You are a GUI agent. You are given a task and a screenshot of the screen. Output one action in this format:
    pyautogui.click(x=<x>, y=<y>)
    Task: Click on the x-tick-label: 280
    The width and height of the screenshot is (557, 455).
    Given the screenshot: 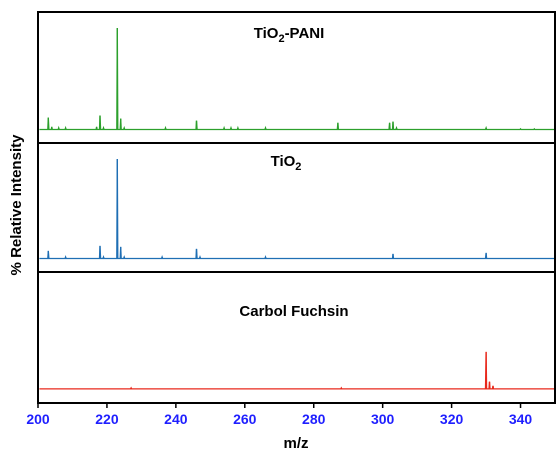 What is the action you would take?
    pyautogui.click(x=314, y=419)
    